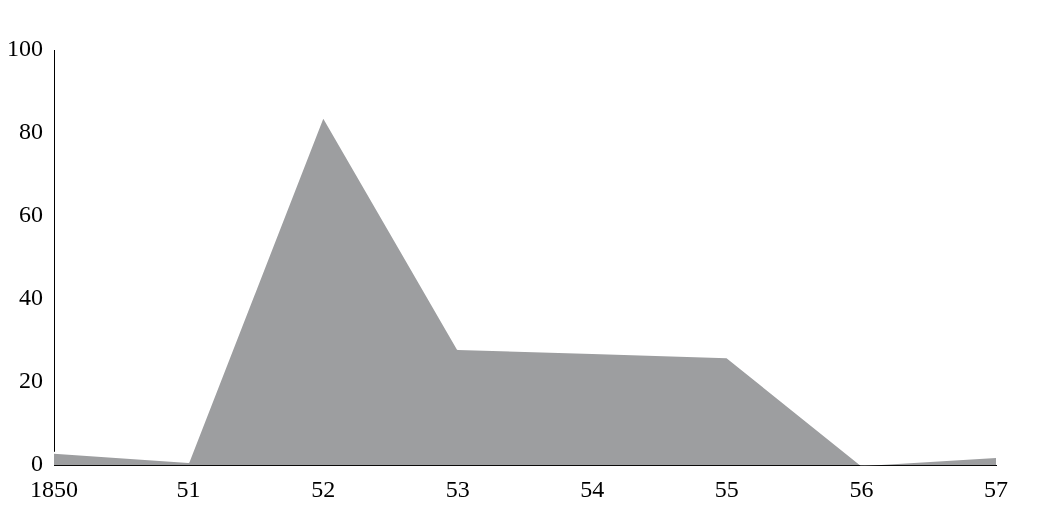 The height and width of the screenshot is (512, 1046). What do you see at coordinates (592, 488) in the screenshot?
I see `x-tick-label: 54` at bounding box center [592, 488].